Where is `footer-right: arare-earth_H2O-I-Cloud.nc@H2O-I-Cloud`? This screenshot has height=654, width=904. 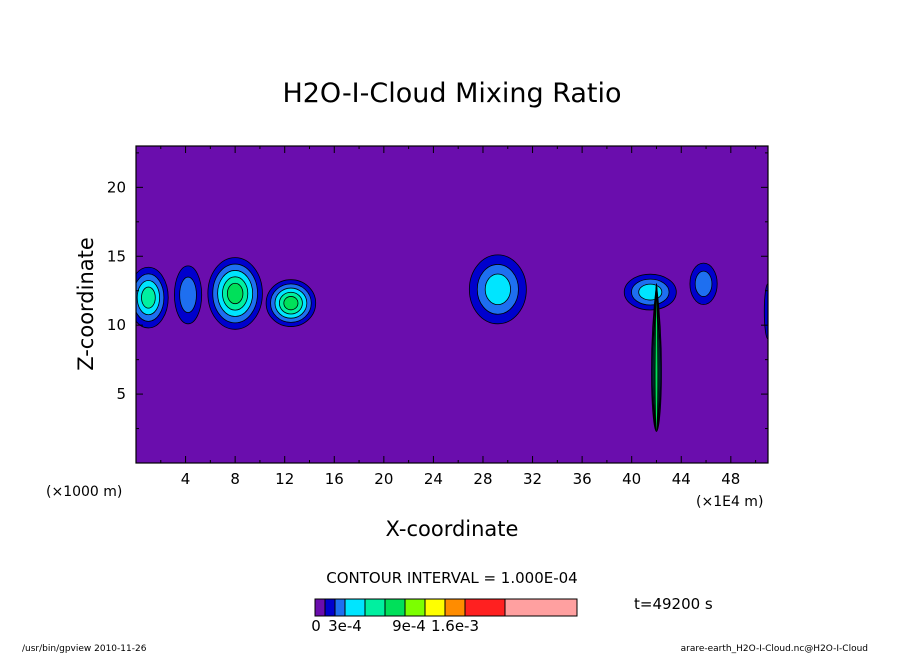 footer-right: arare-earth_H2O-I-Cloud.nc@H2O-I-Cloud is located at coordinates (774, 649).